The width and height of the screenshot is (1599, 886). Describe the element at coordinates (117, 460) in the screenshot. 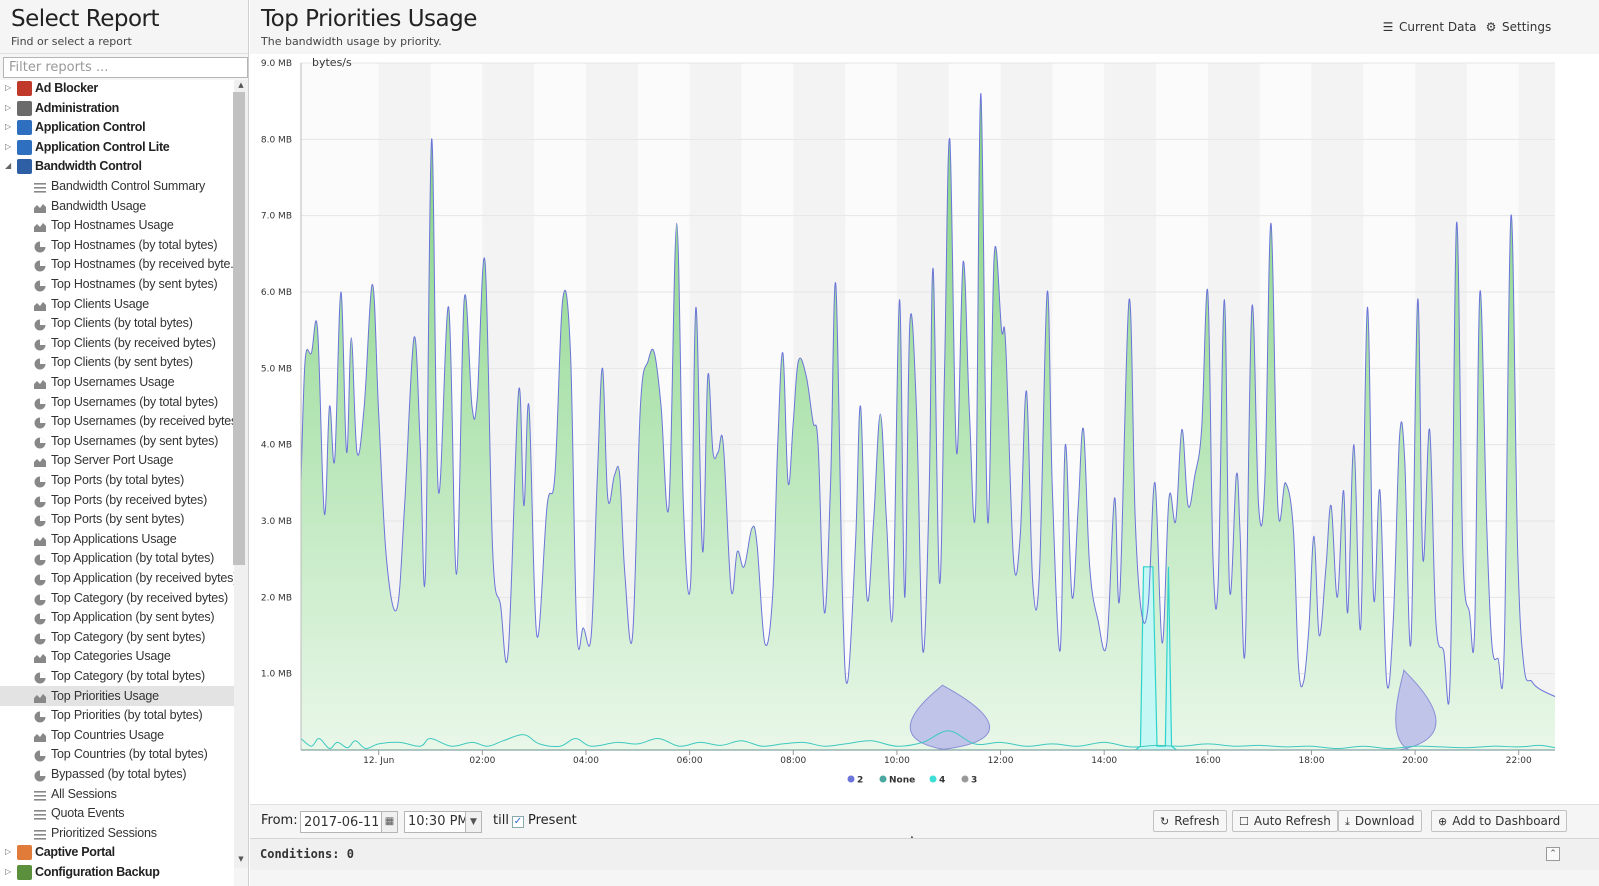

I see `tree-item-top-server-port-usage: Top Server Port Usage` at that location.